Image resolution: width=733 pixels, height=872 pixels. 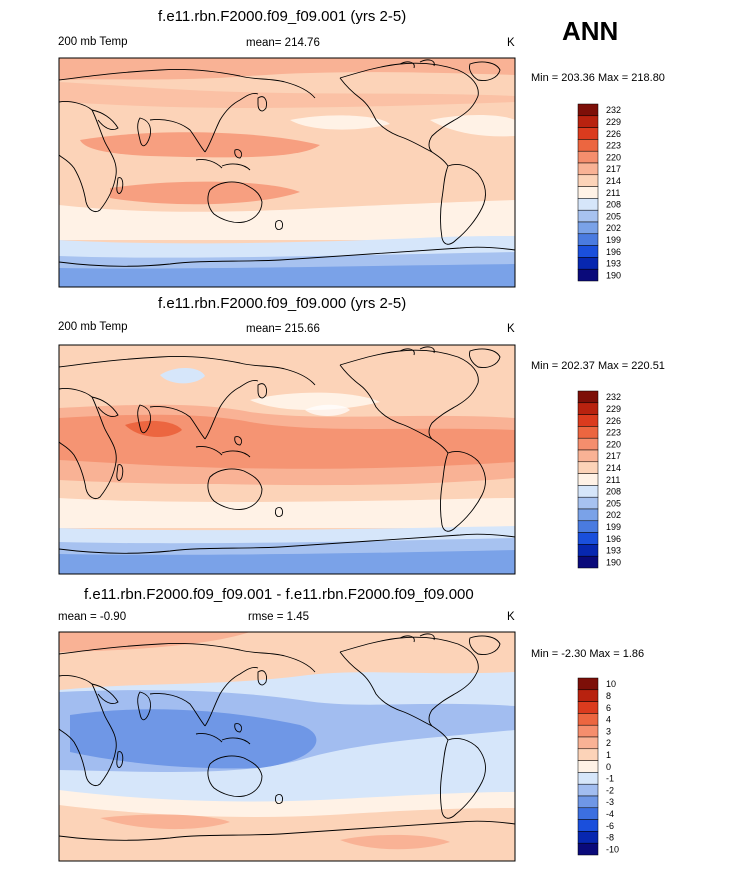 I want to click on panel-1-mean-label: mean= 214.76, so click(x=283, y=43).